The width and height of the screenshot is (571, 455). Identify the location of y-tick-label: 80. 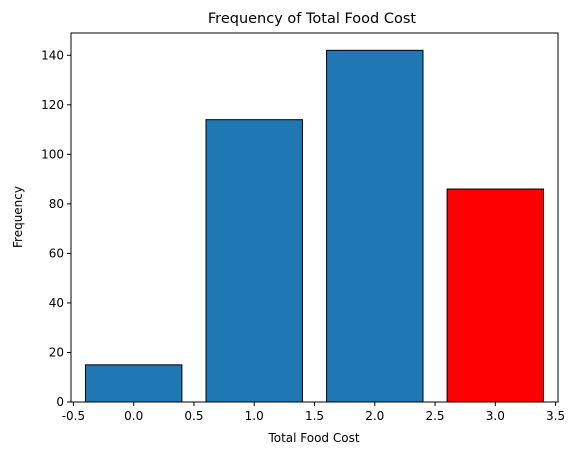
(56, 204).